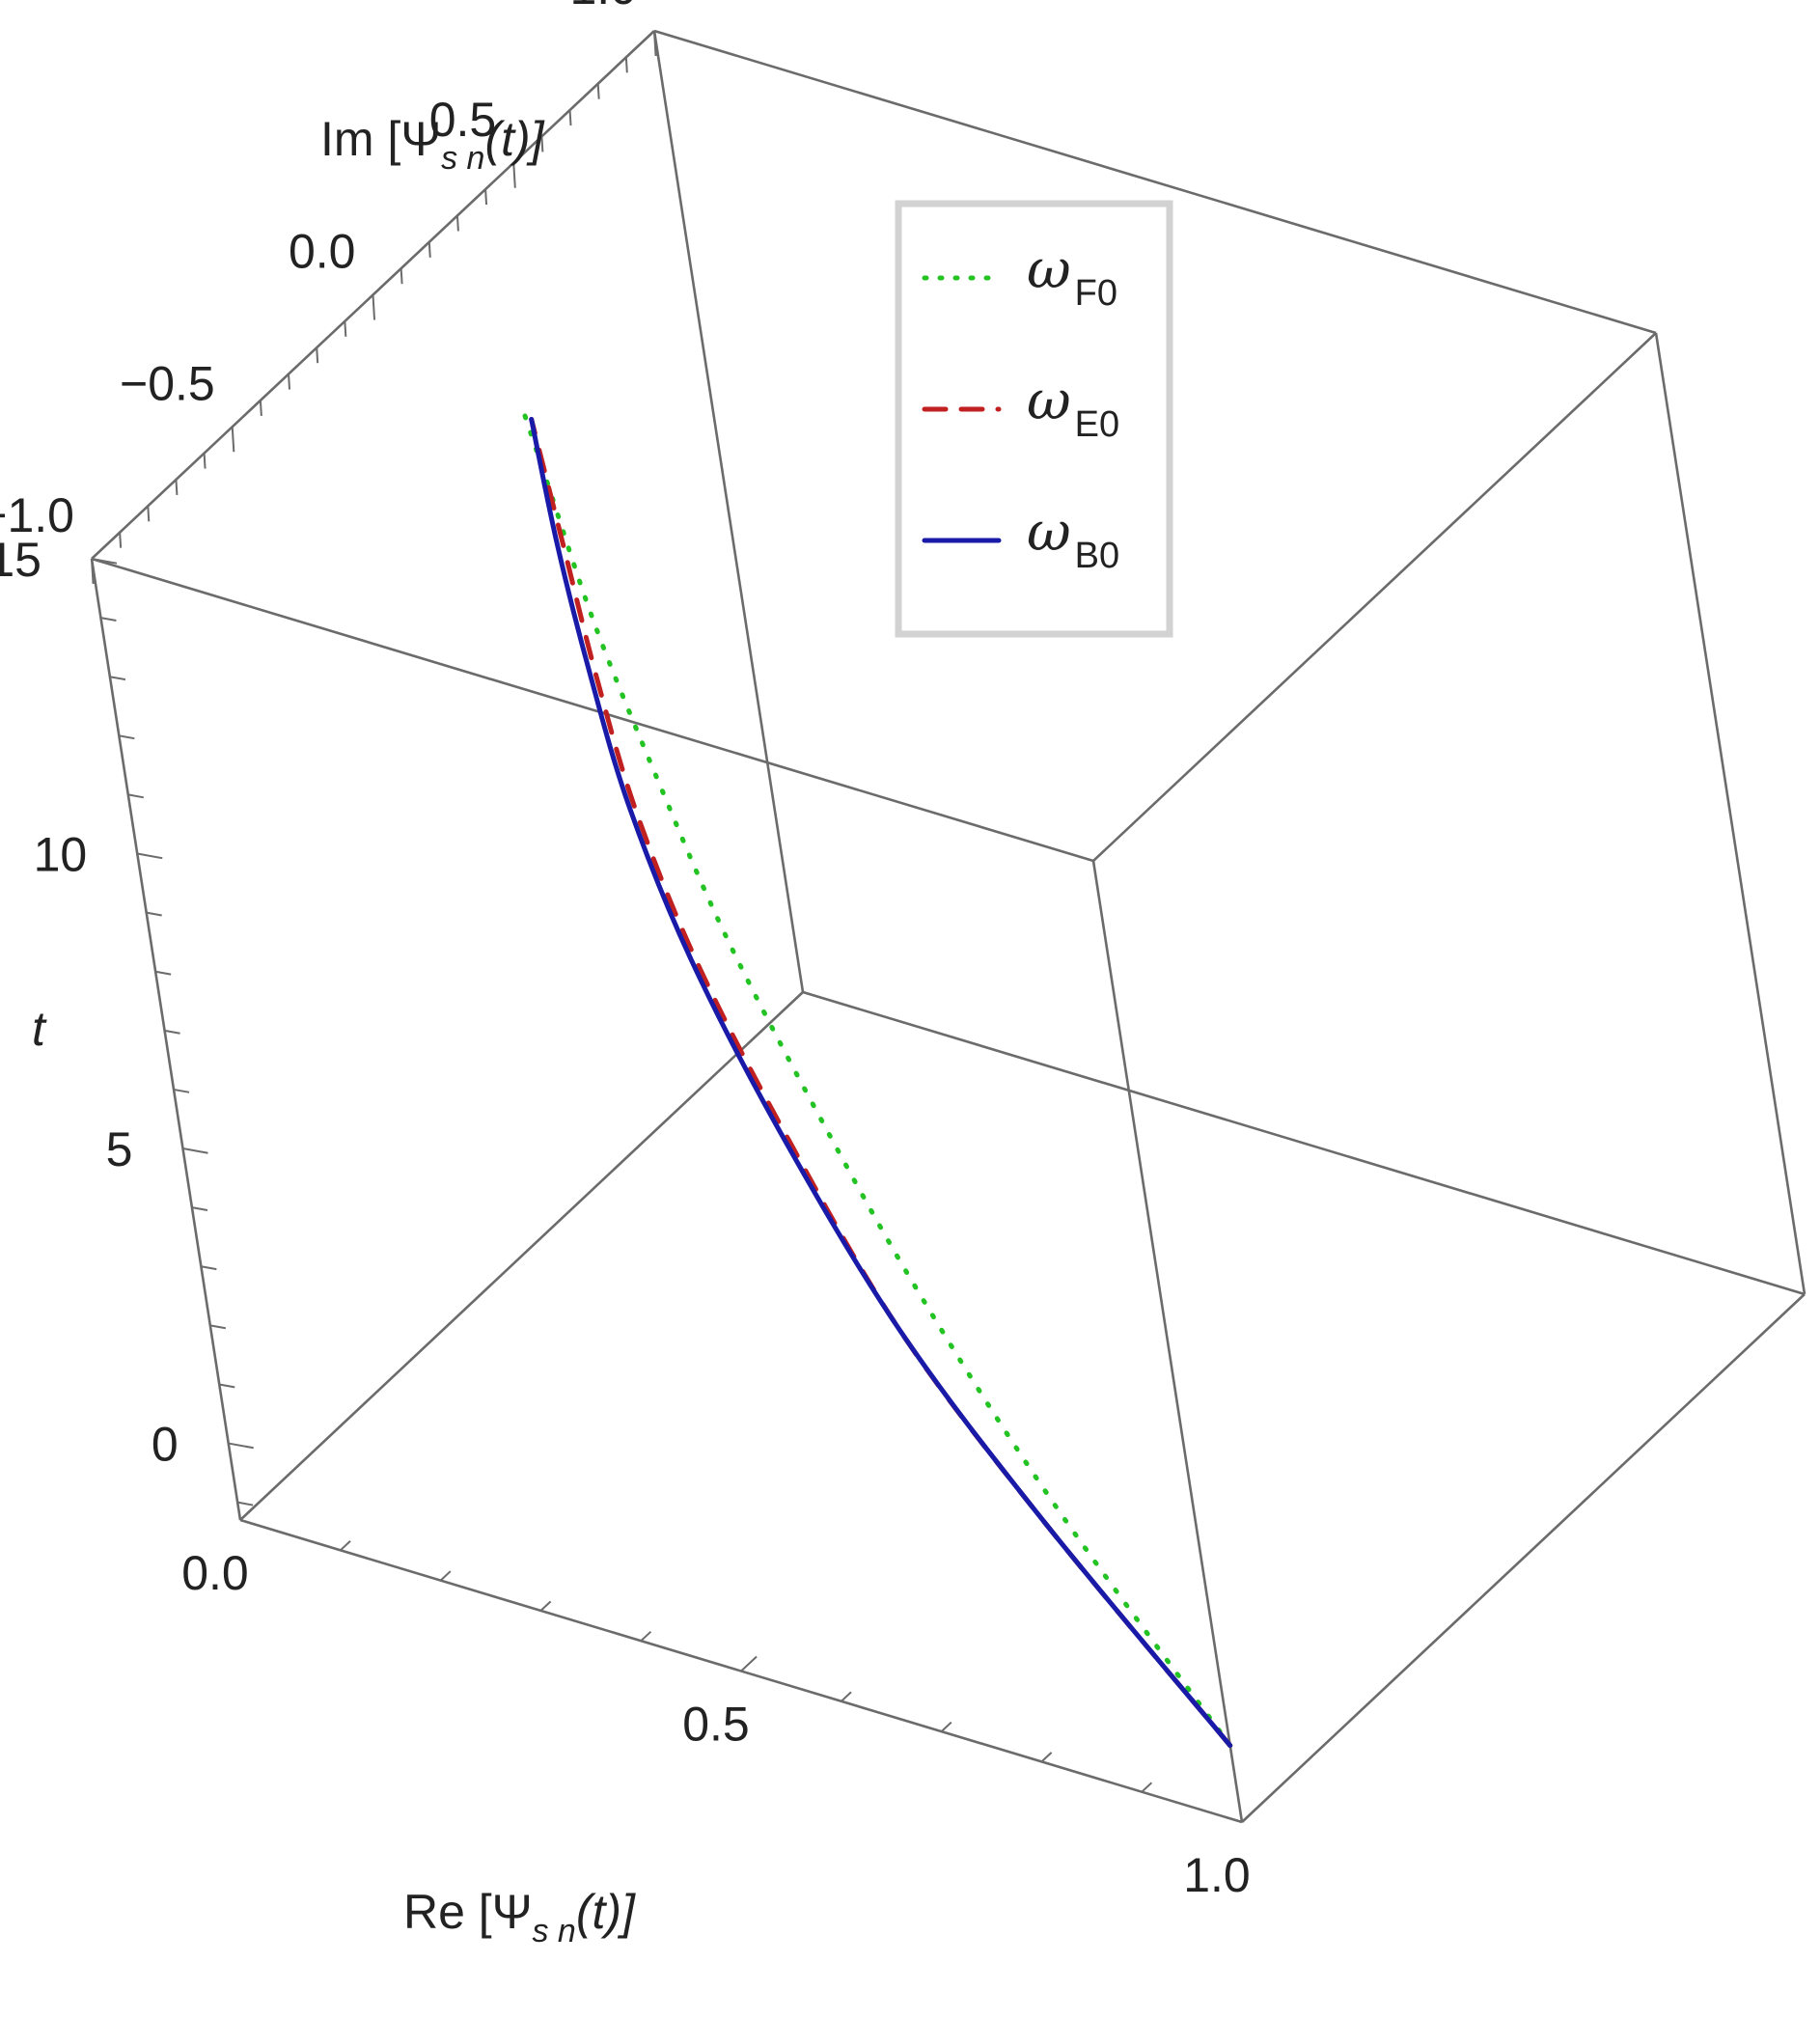  Describe the element at coordinates (165, 1445) in the screenshot. I see `z-tick-label: 0` at that location.